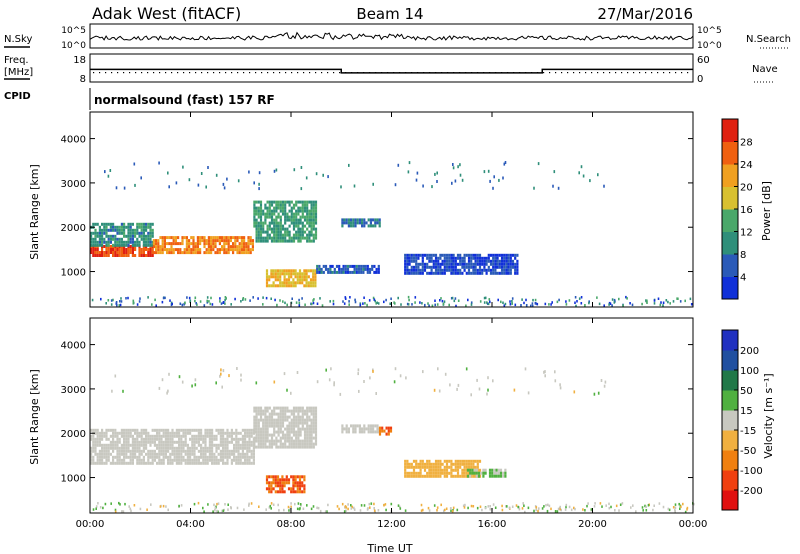 Image resolution: width=800 pixels, height=554 pixels. What do you see at coordinates (190, 524) in the screenshot?
I see `x-tick-label: 04:00` at bounding box center [190, 524].